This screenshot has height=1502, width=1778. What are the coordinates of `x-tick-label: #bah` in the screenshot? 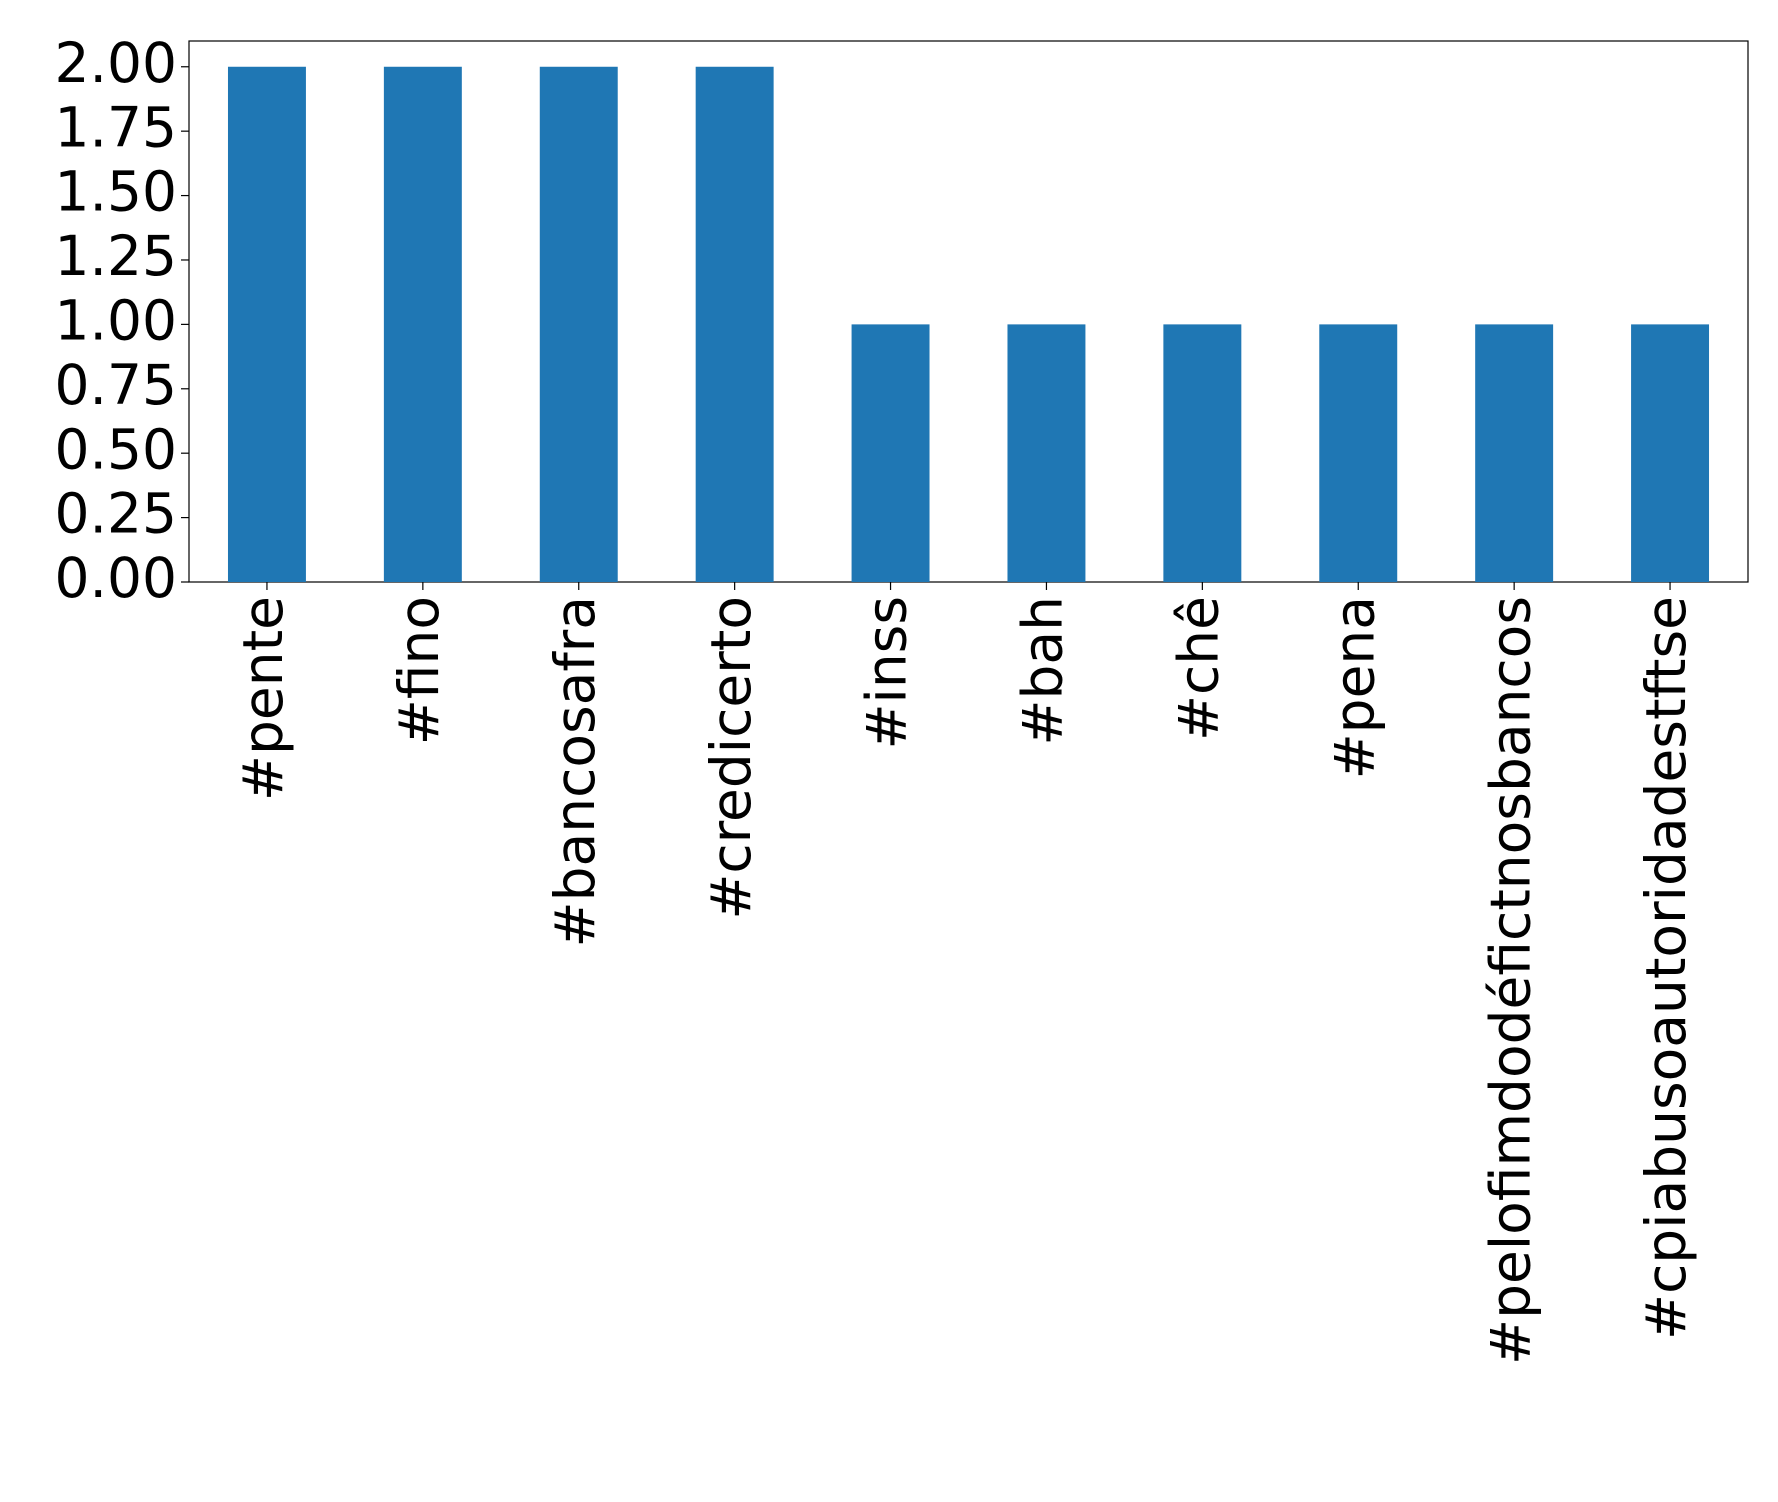 It's located at (1043, 671).